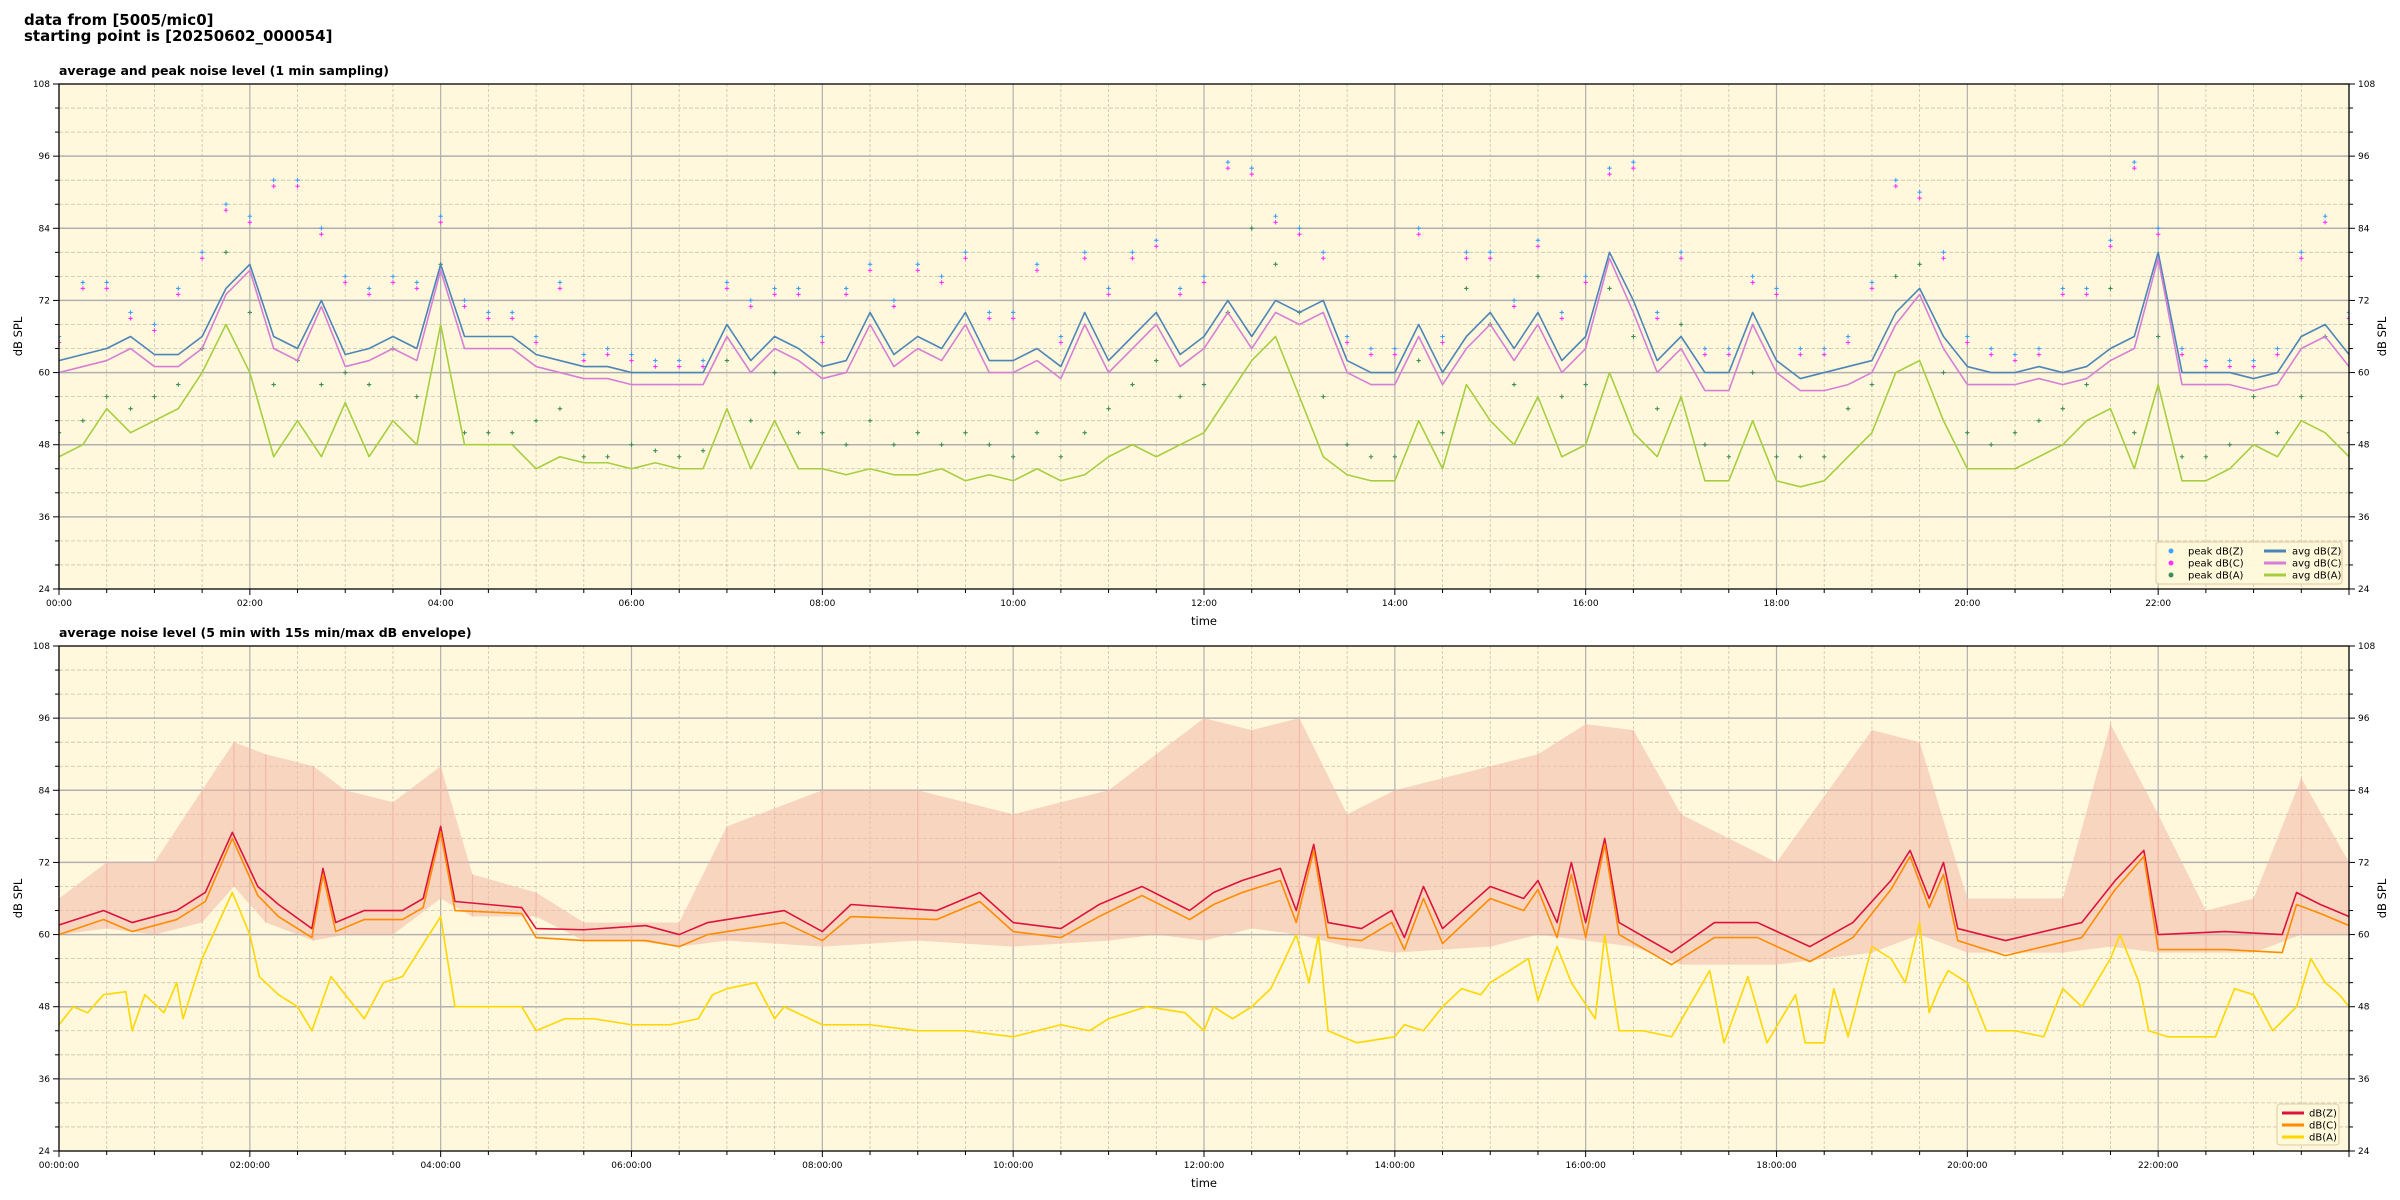 This screenshot has width=2400, height=1200. What do you see at coordinates (2363, 863) in the screenshot?
I see `y-tick-label-right: 72` at bounding box center [2363, 863].